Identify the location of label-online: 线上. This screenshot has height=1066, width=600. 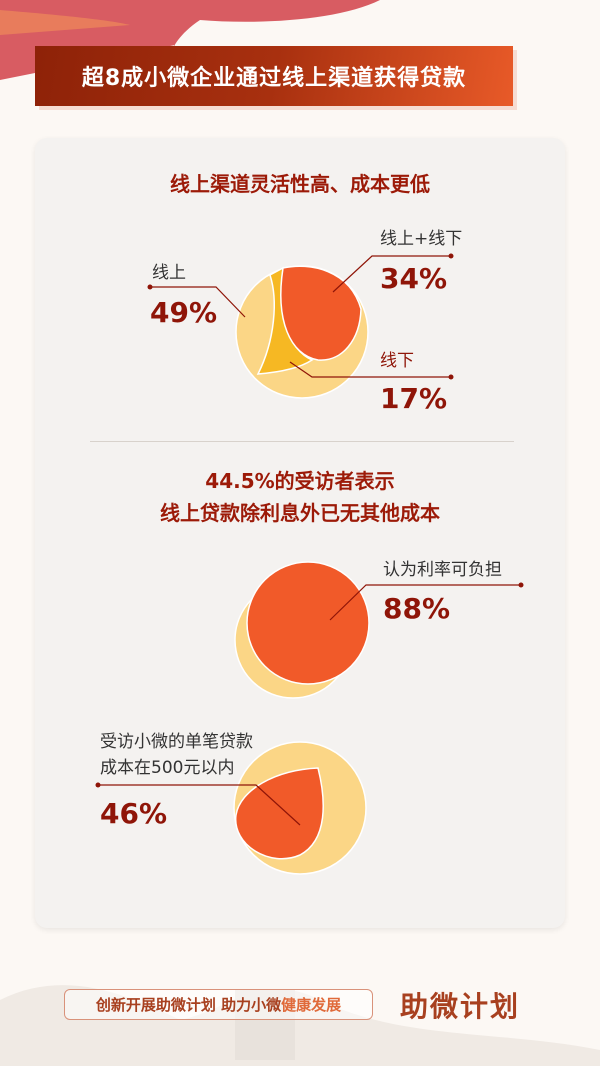
(169, 273).